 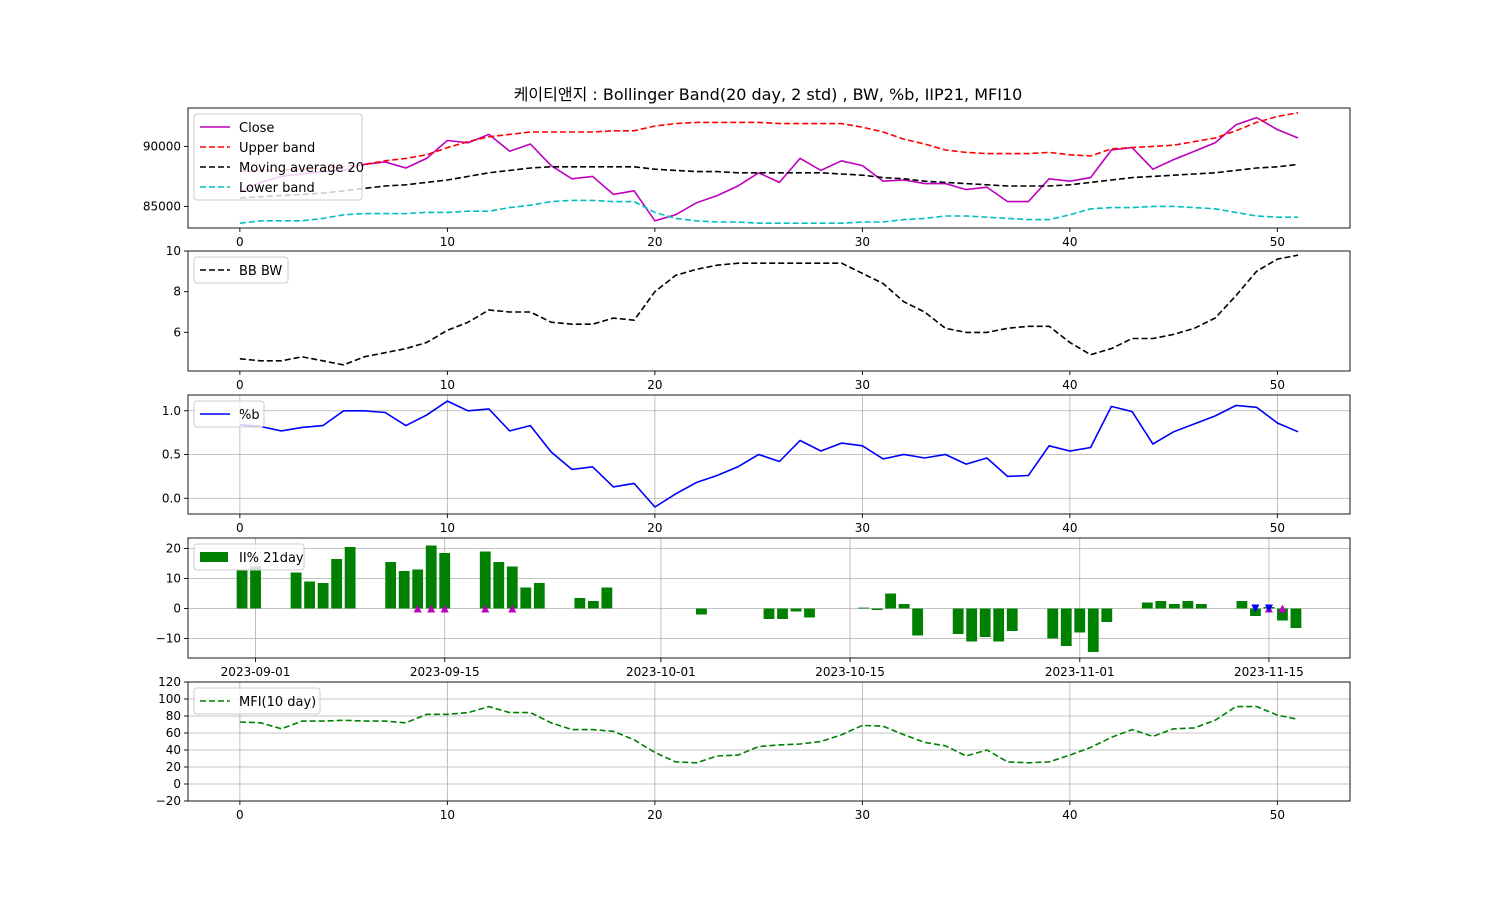 I want to click on legend-label: Moving average 20, so click(x=301, y=168).